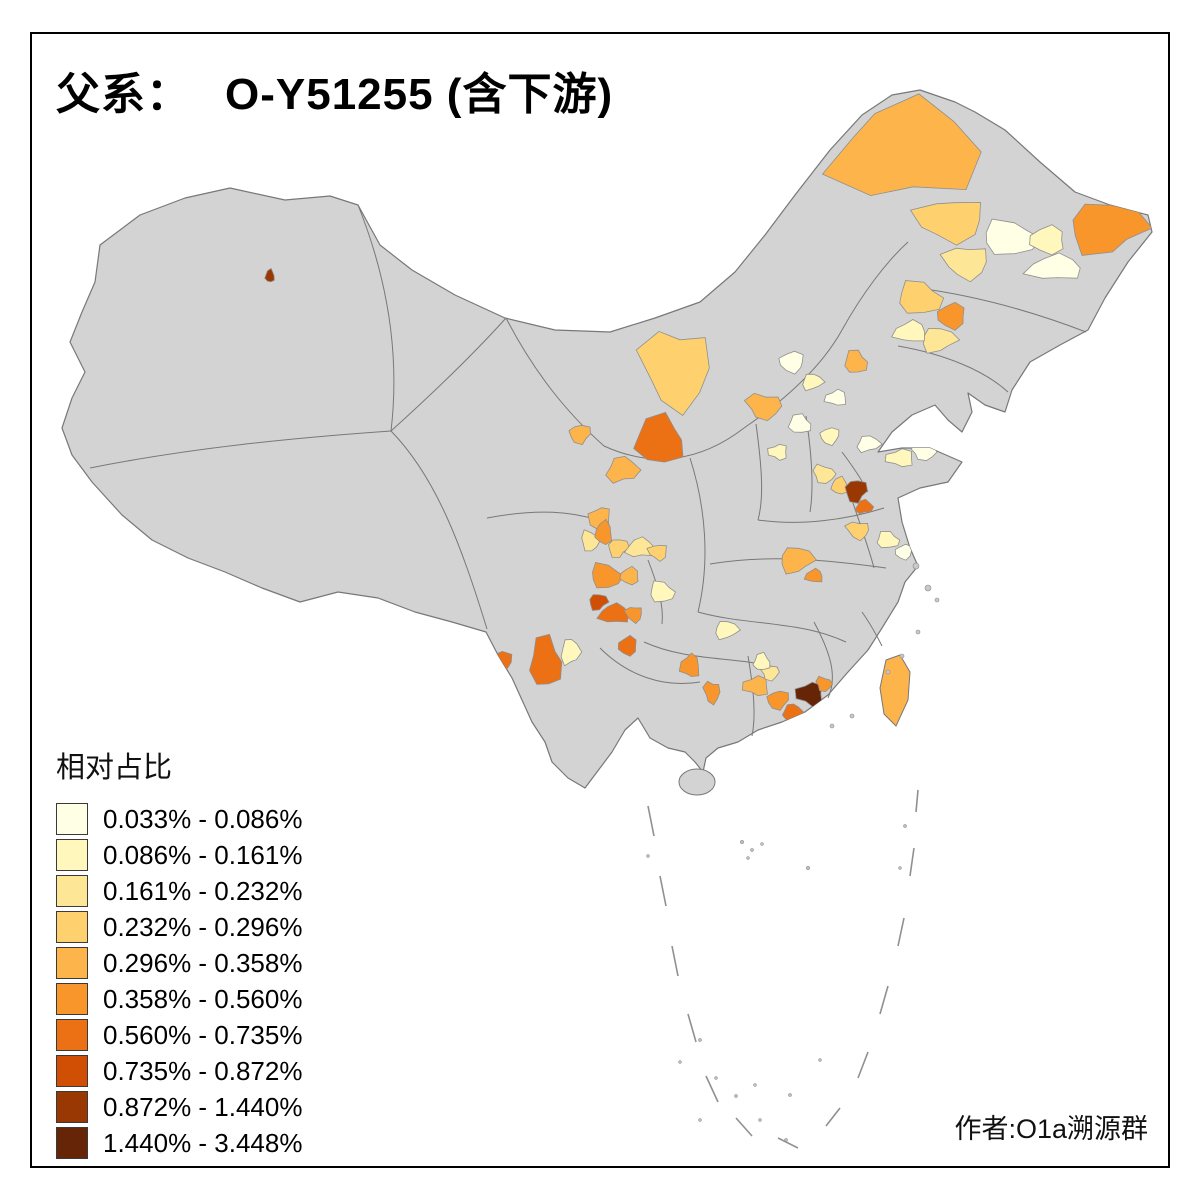  I want to click on legend-item: 0.358% - 0.560%, so click(179, 998).